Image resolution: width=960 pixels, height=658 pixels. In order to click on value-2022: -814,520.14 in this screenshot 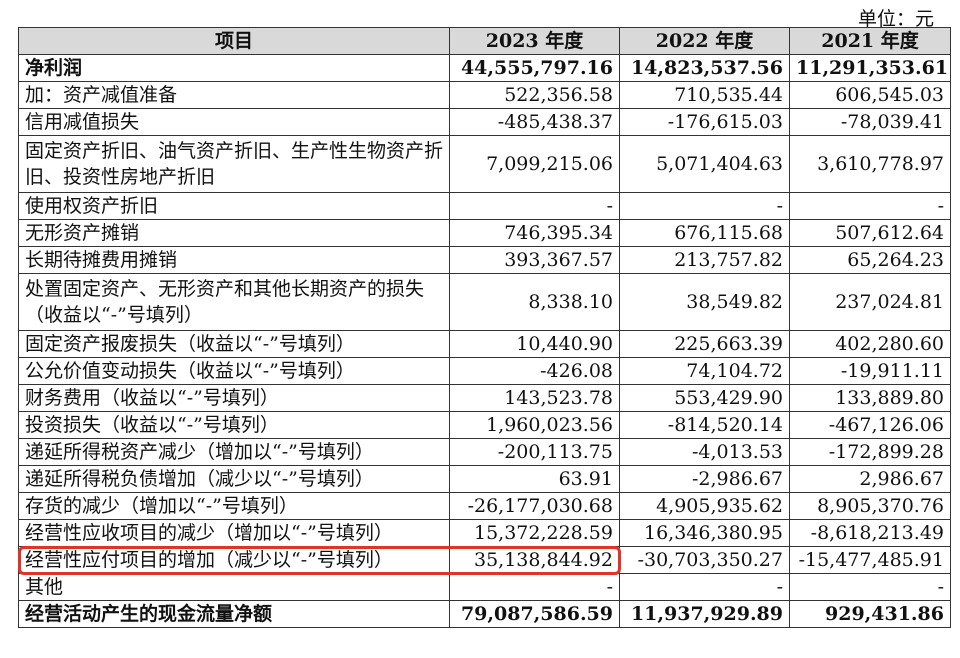, I will do `click(704, 425)`.